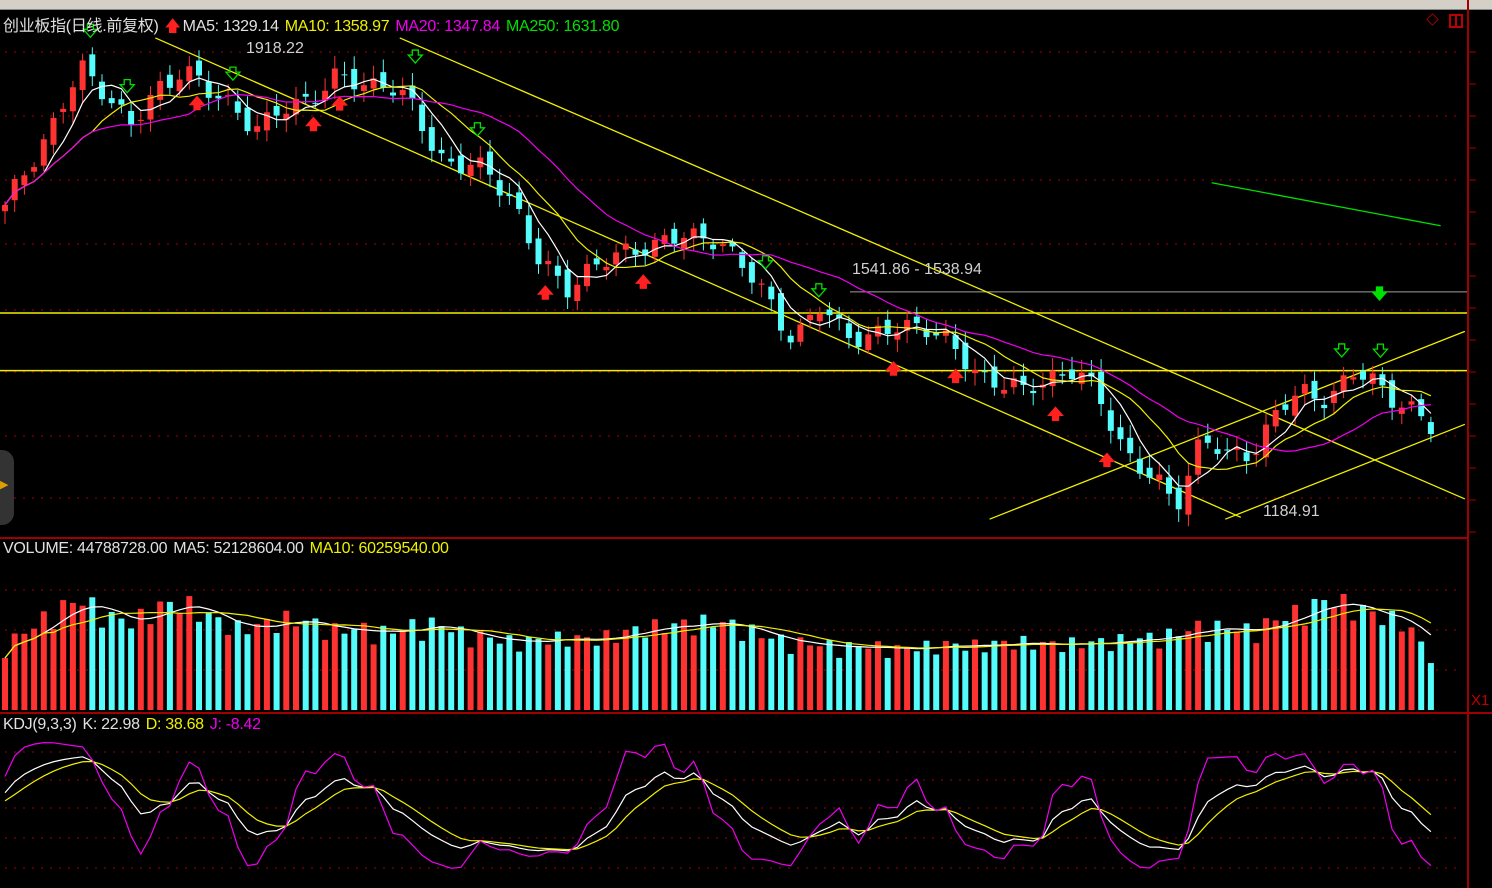 The width and height of the screenshot is (1492, 888). What do you see at coordinates (1456, 21) in the screenshot?
I see `layout-toggle-icon` at bounding box center [1456, 21].